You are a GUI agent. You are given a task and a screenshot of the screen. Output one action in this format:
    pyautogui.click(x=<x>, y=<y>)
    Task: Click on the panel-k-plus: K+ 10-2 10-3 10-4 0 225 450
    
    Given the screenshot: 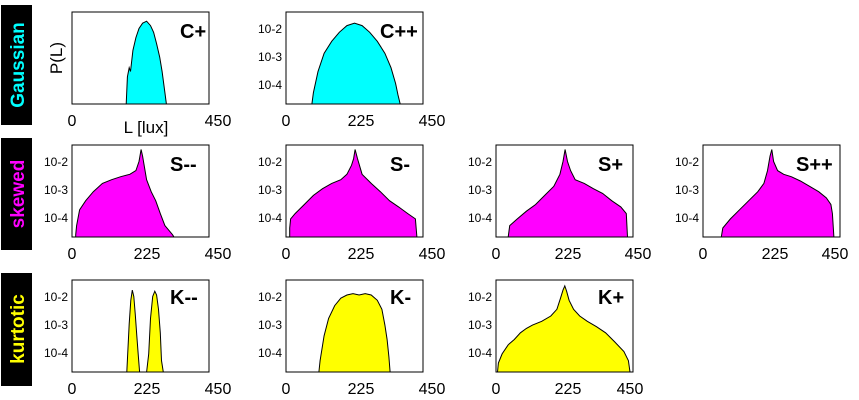 What is the action you would take?
    pyautogui.click(x=556, y=338)
    